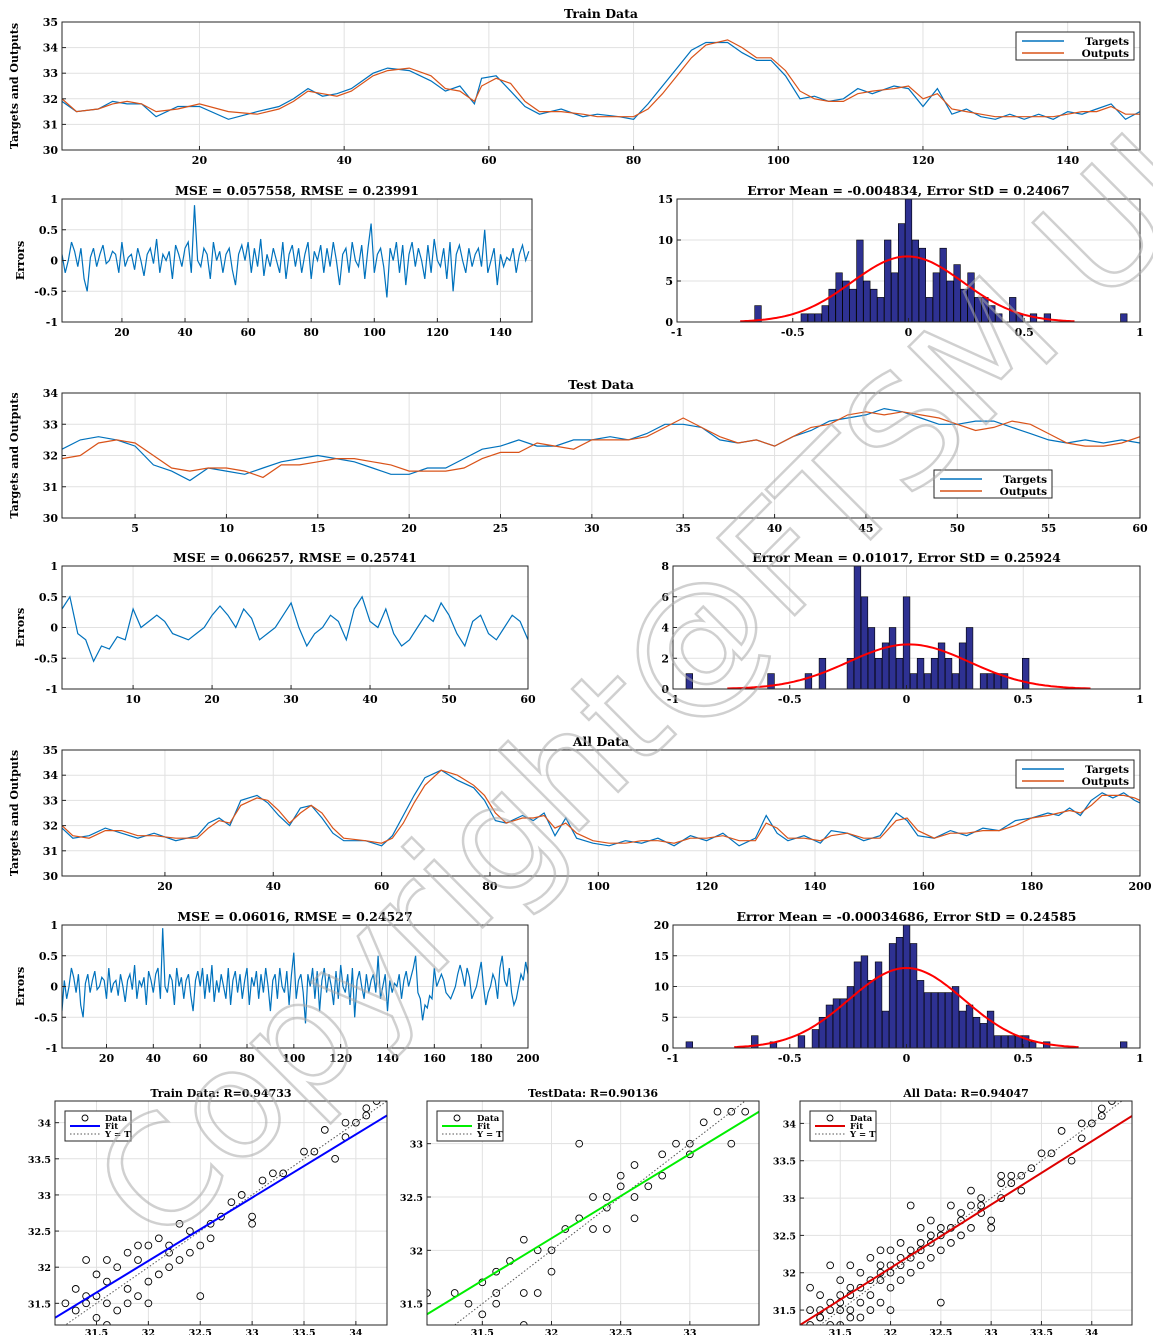  What do you see at coordinates (601, 808) in the screenshot?
I see `plot-body` at bounding box center [601, 808].